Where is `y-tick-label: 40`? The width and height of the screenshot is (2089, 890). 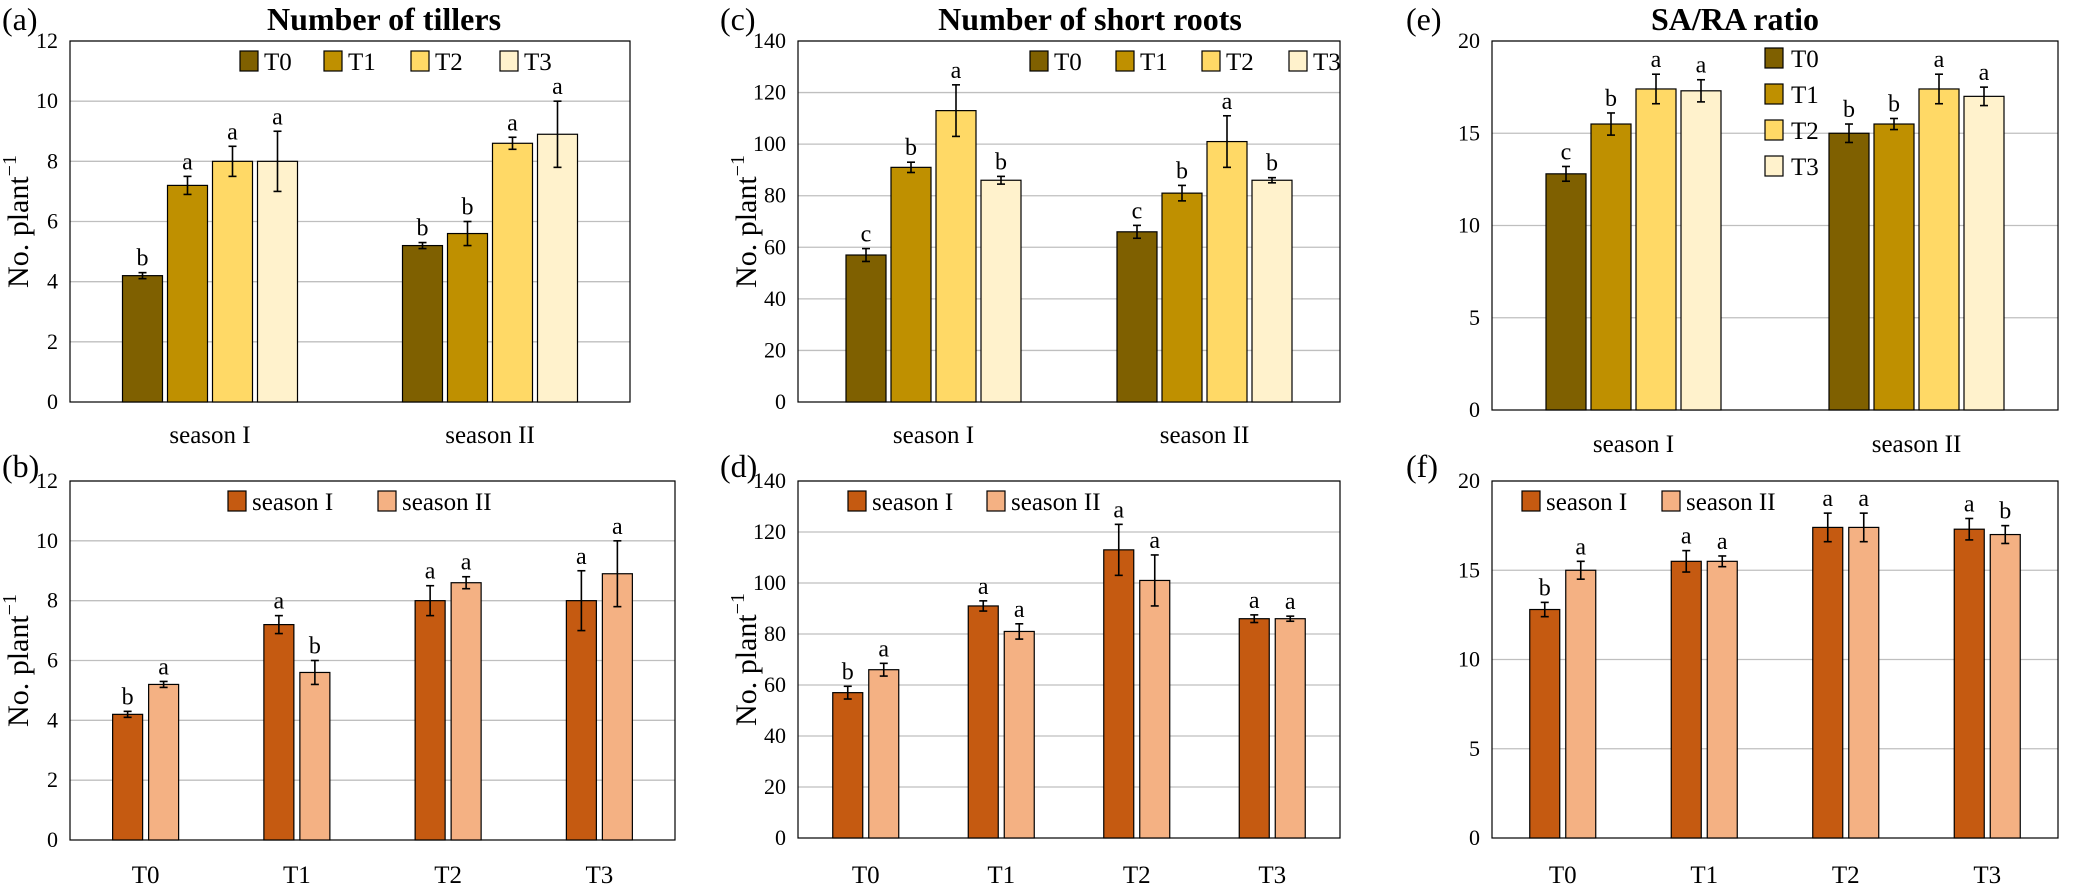 y-tick-label: 40 is located at coordinates (775, 735).